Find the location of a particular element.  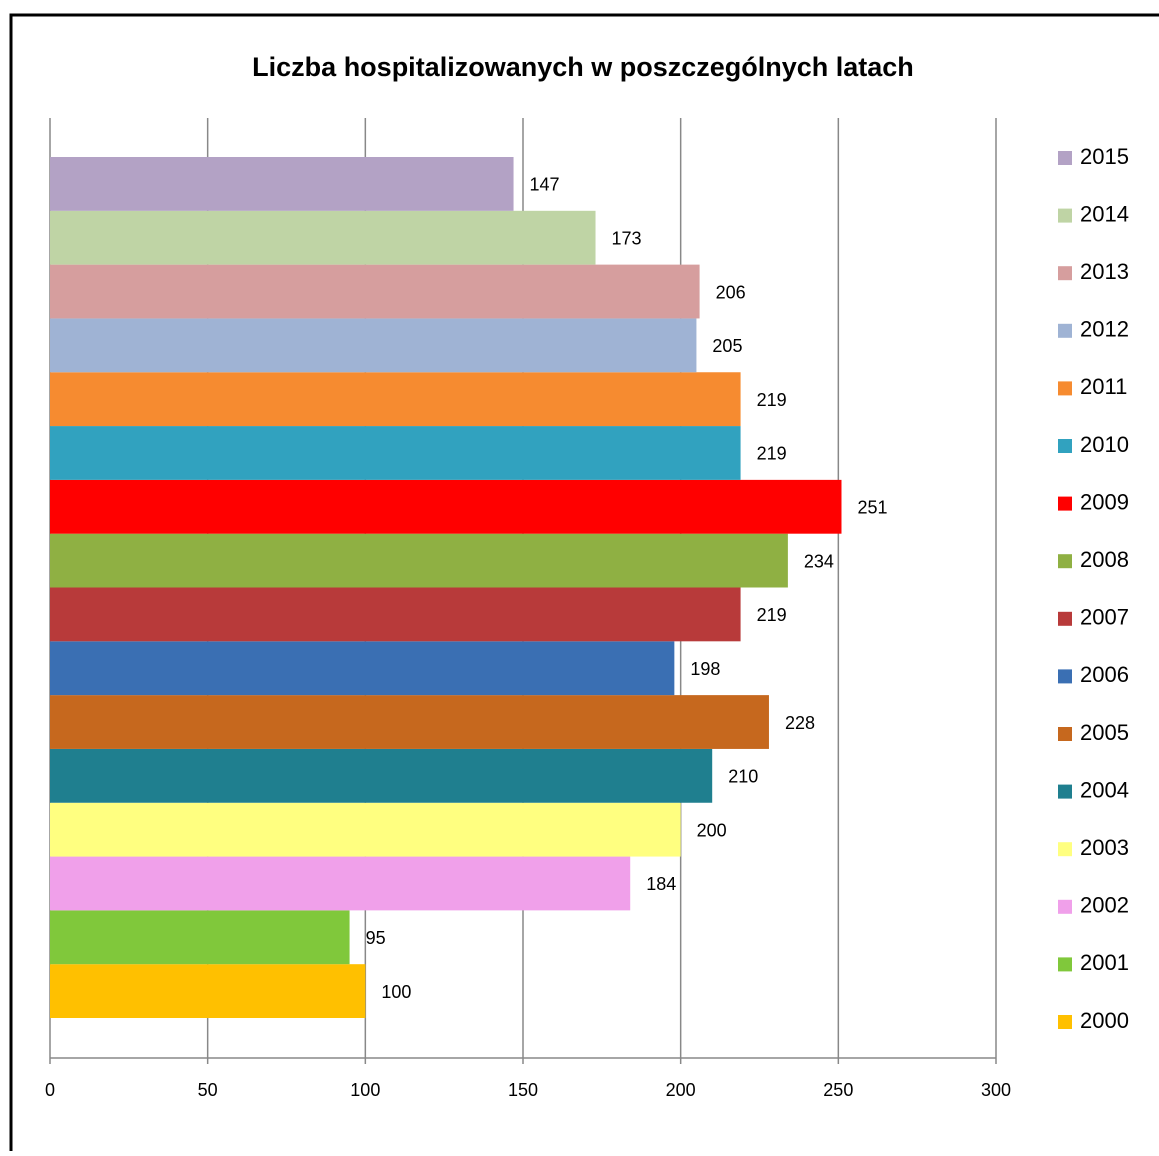

legend-label: 2006 is located at coordinates (1104, 674).